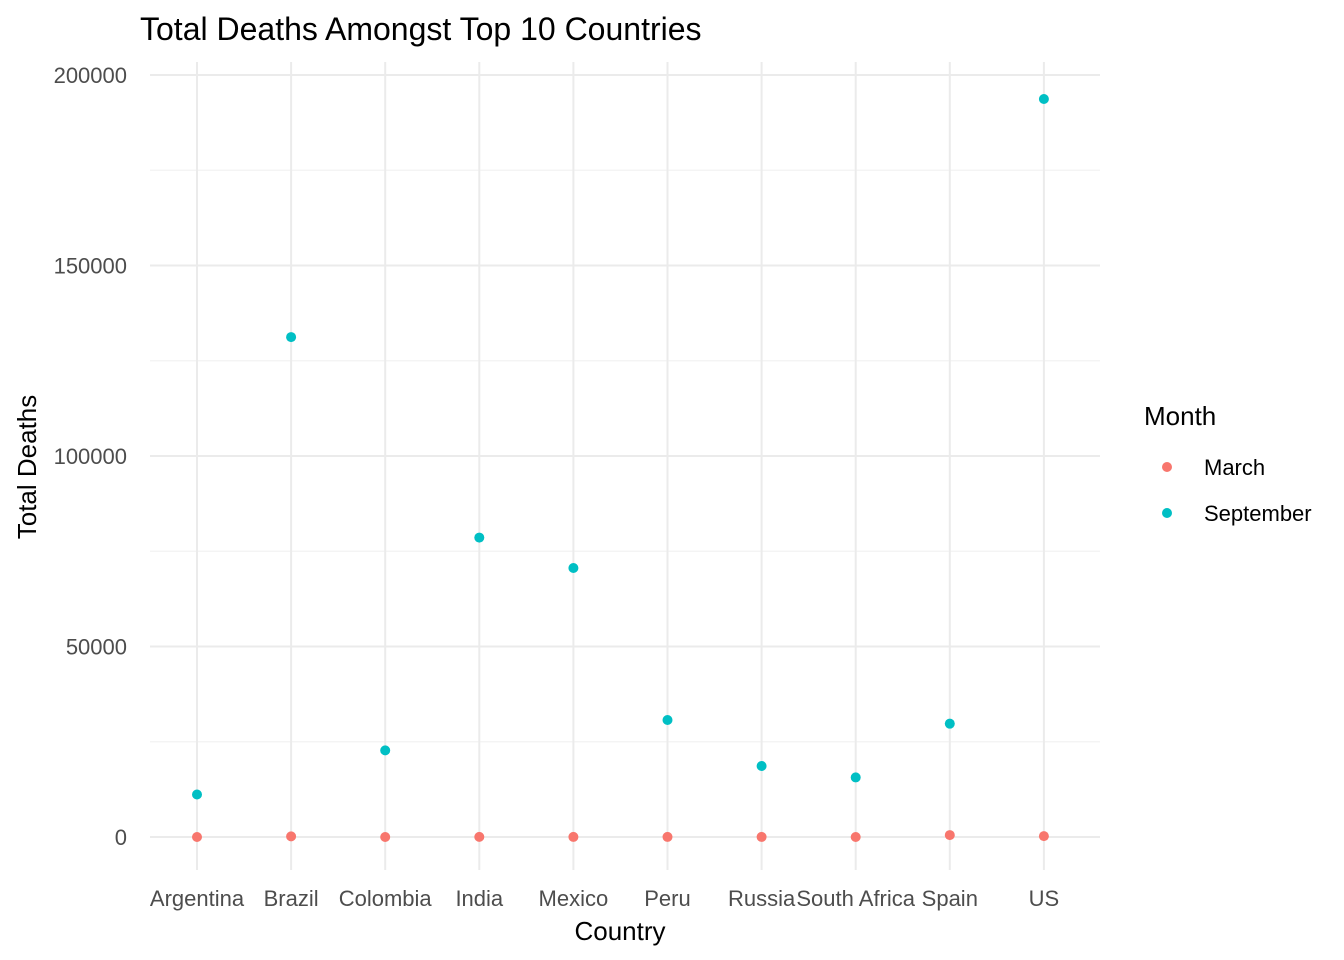  Describe the element at coordinates (1234, 467) in the screenshot. I see `legend-label-march: March` at that location.